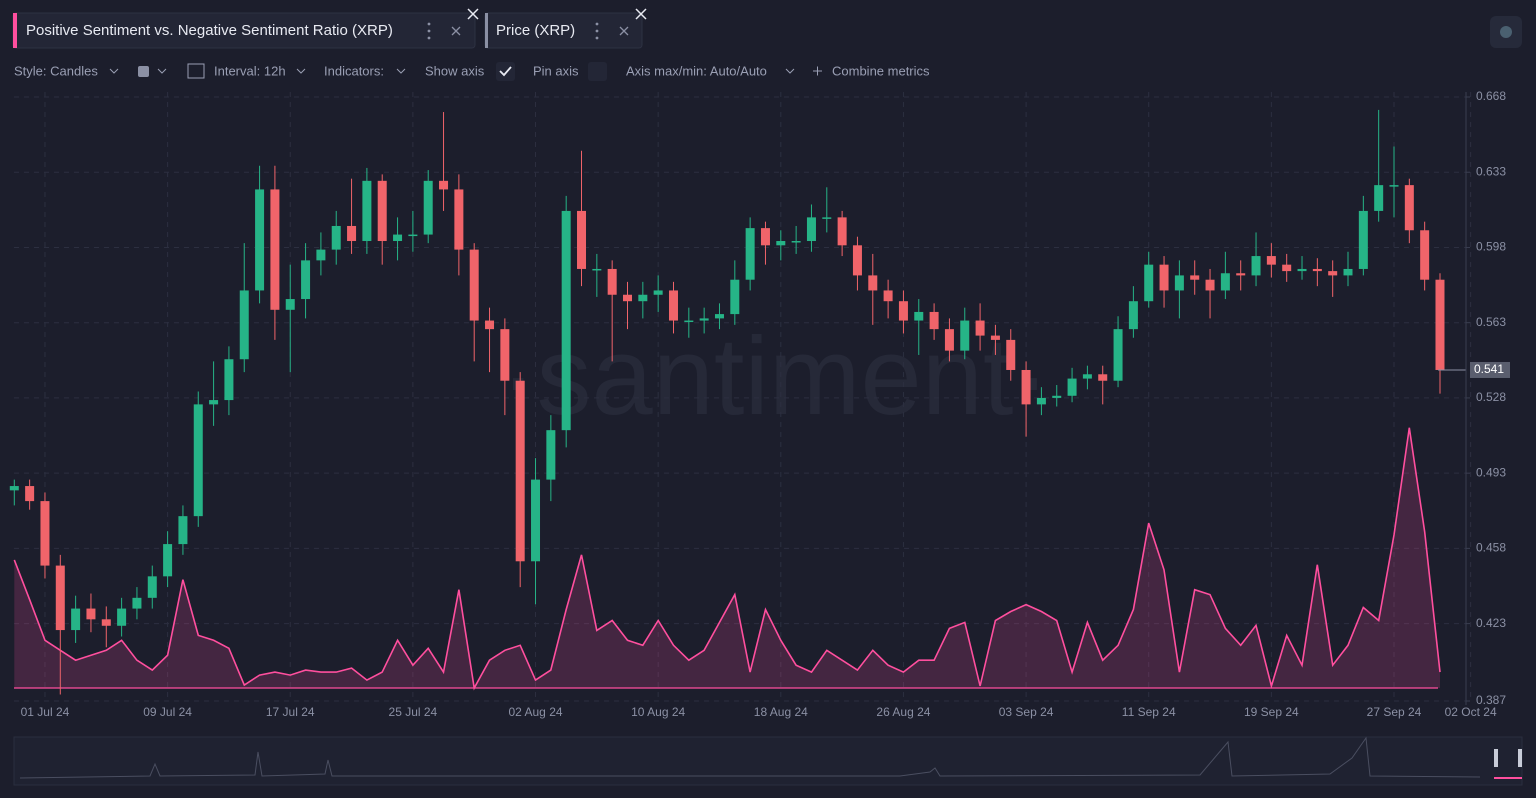  I want to click on y-tick-label: 0.563, so click(1491, 322).